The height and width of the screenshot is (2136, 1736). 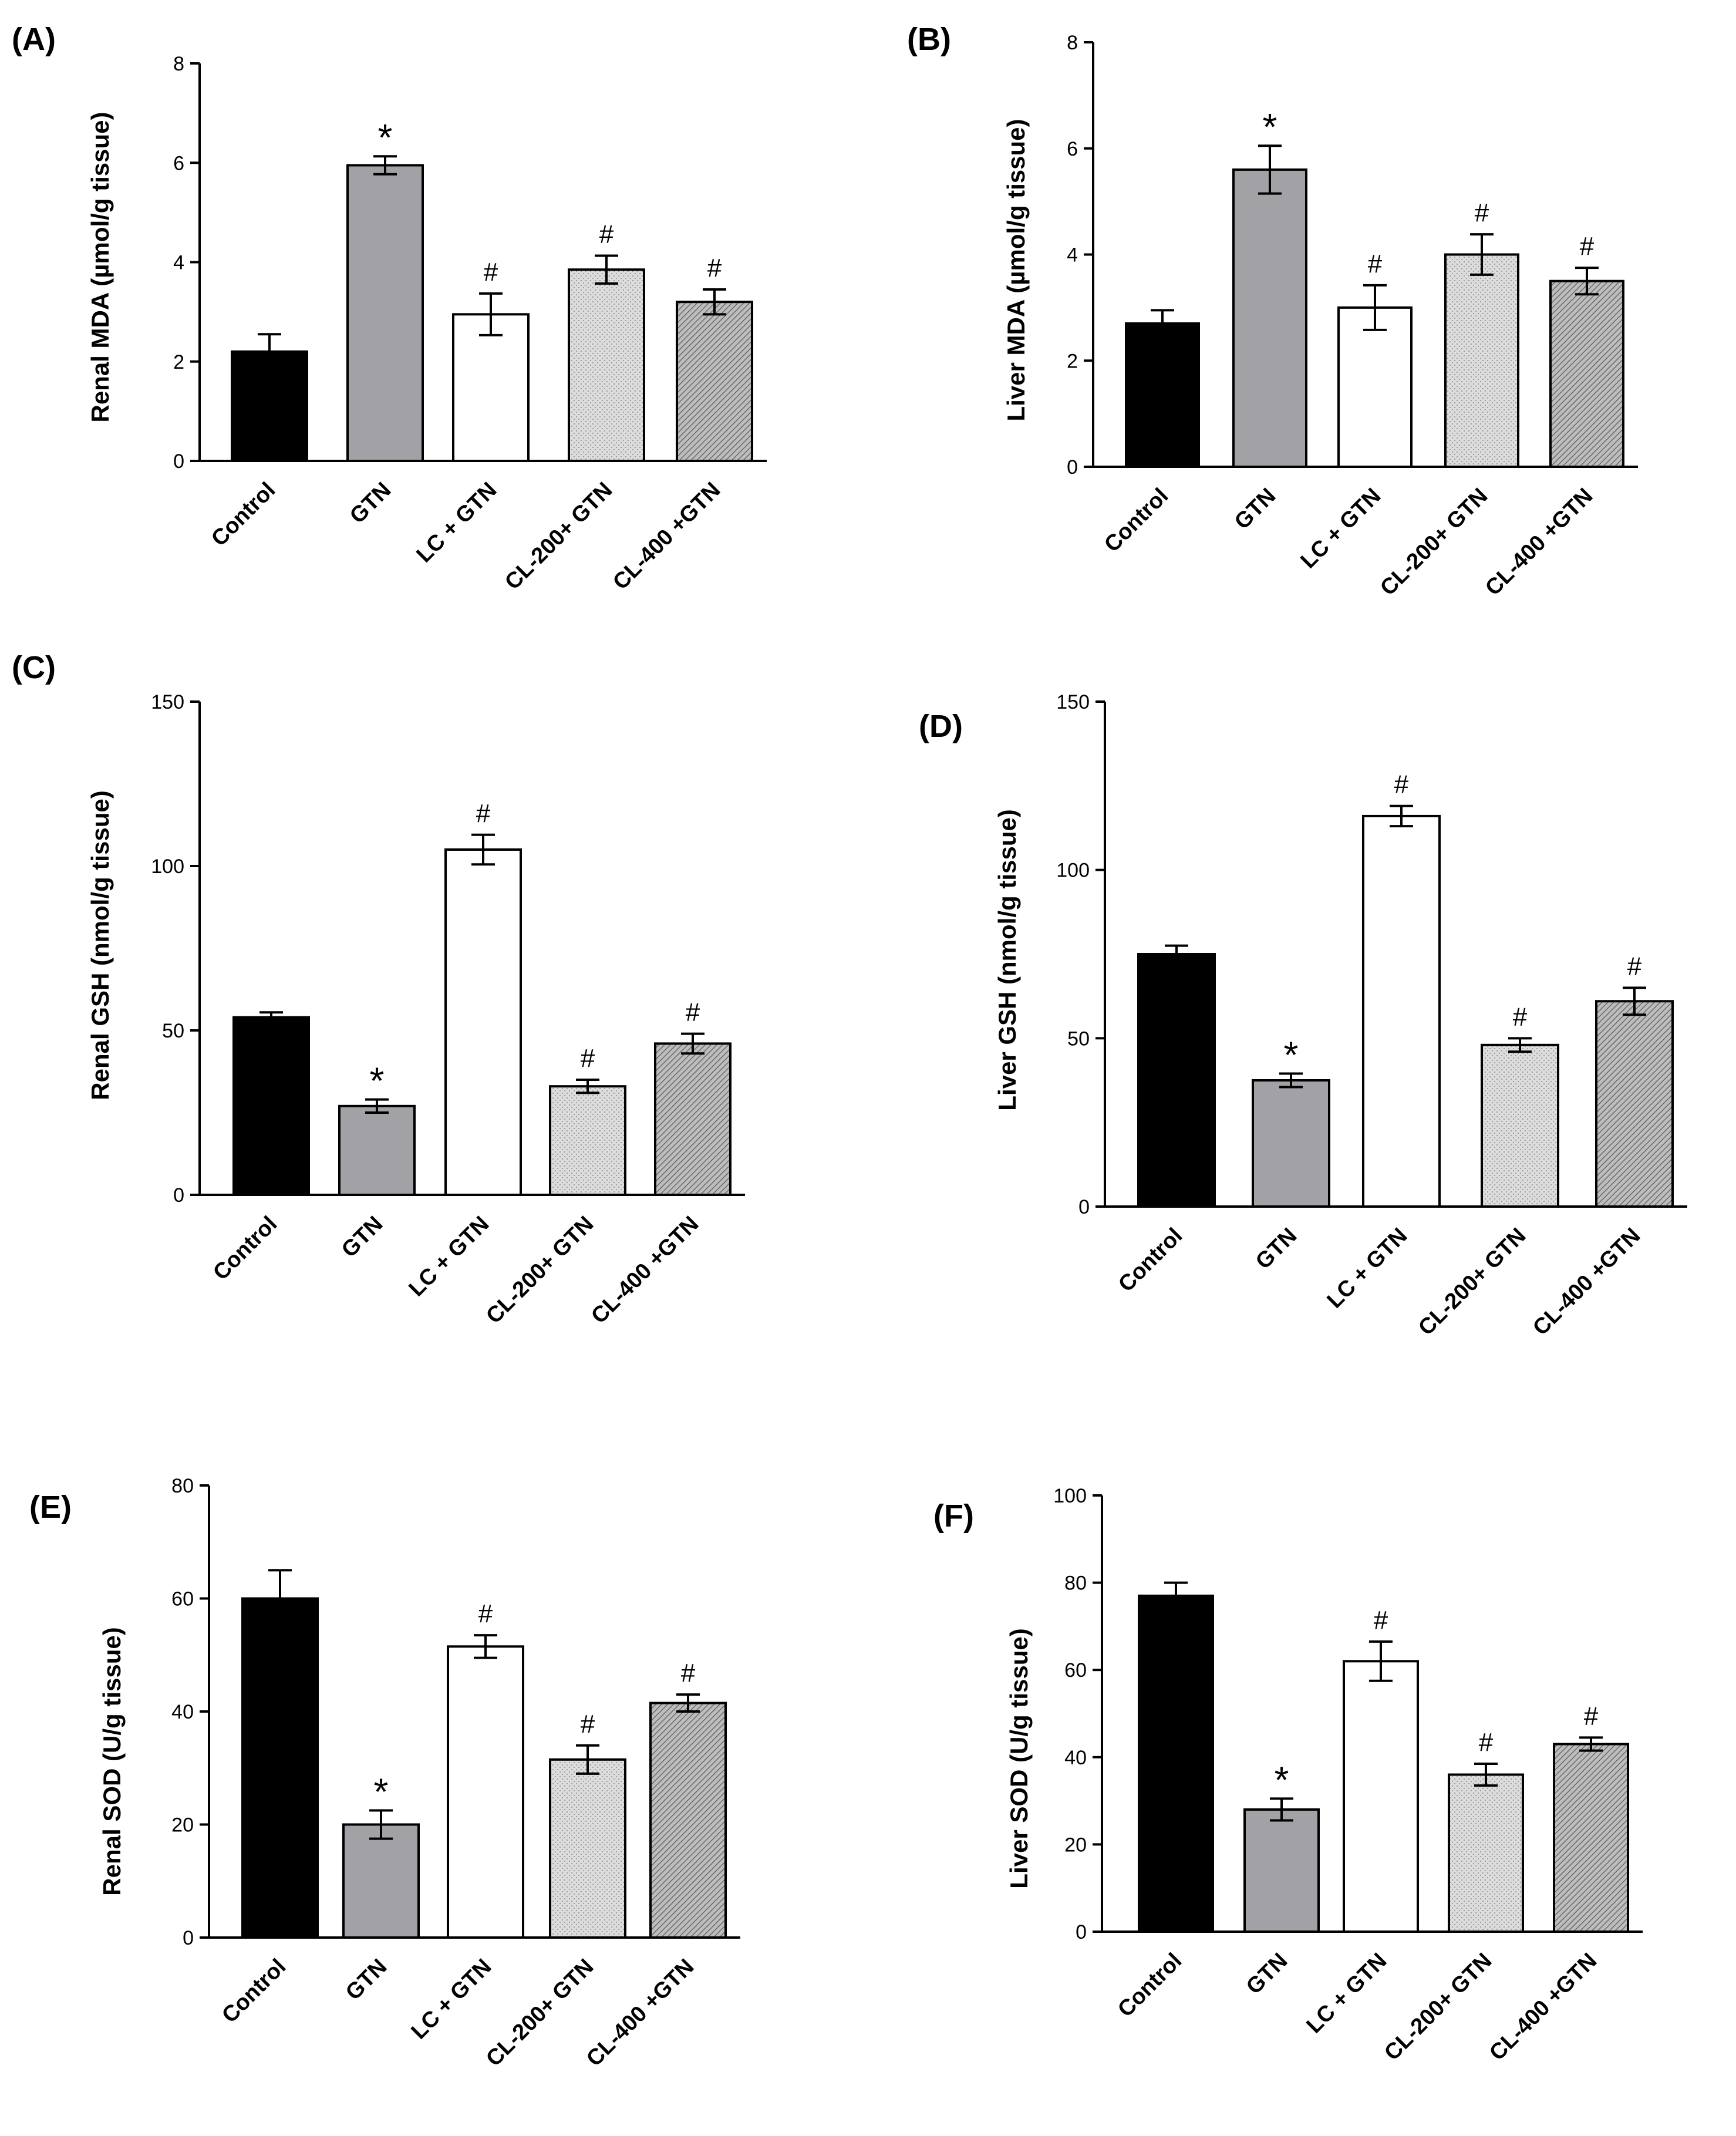 I want to click on panel-c-category-label-lc-gtn: LC + GTN, so click(x=449, y=1257).